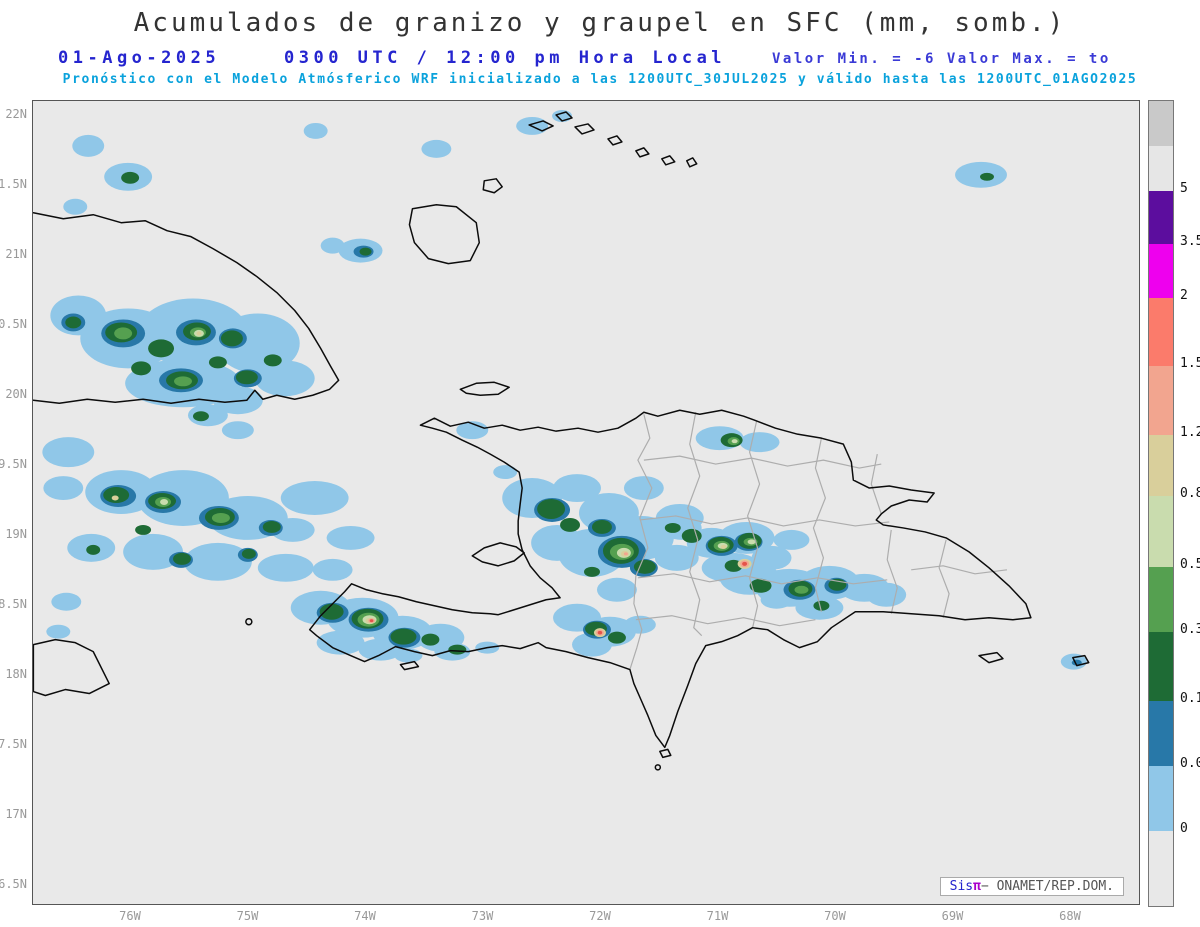 This screenshot has width=1200, height=927. Describe the element at coordinates (492, 186) in the screenshot. I see `island-little-inagua` at that location.